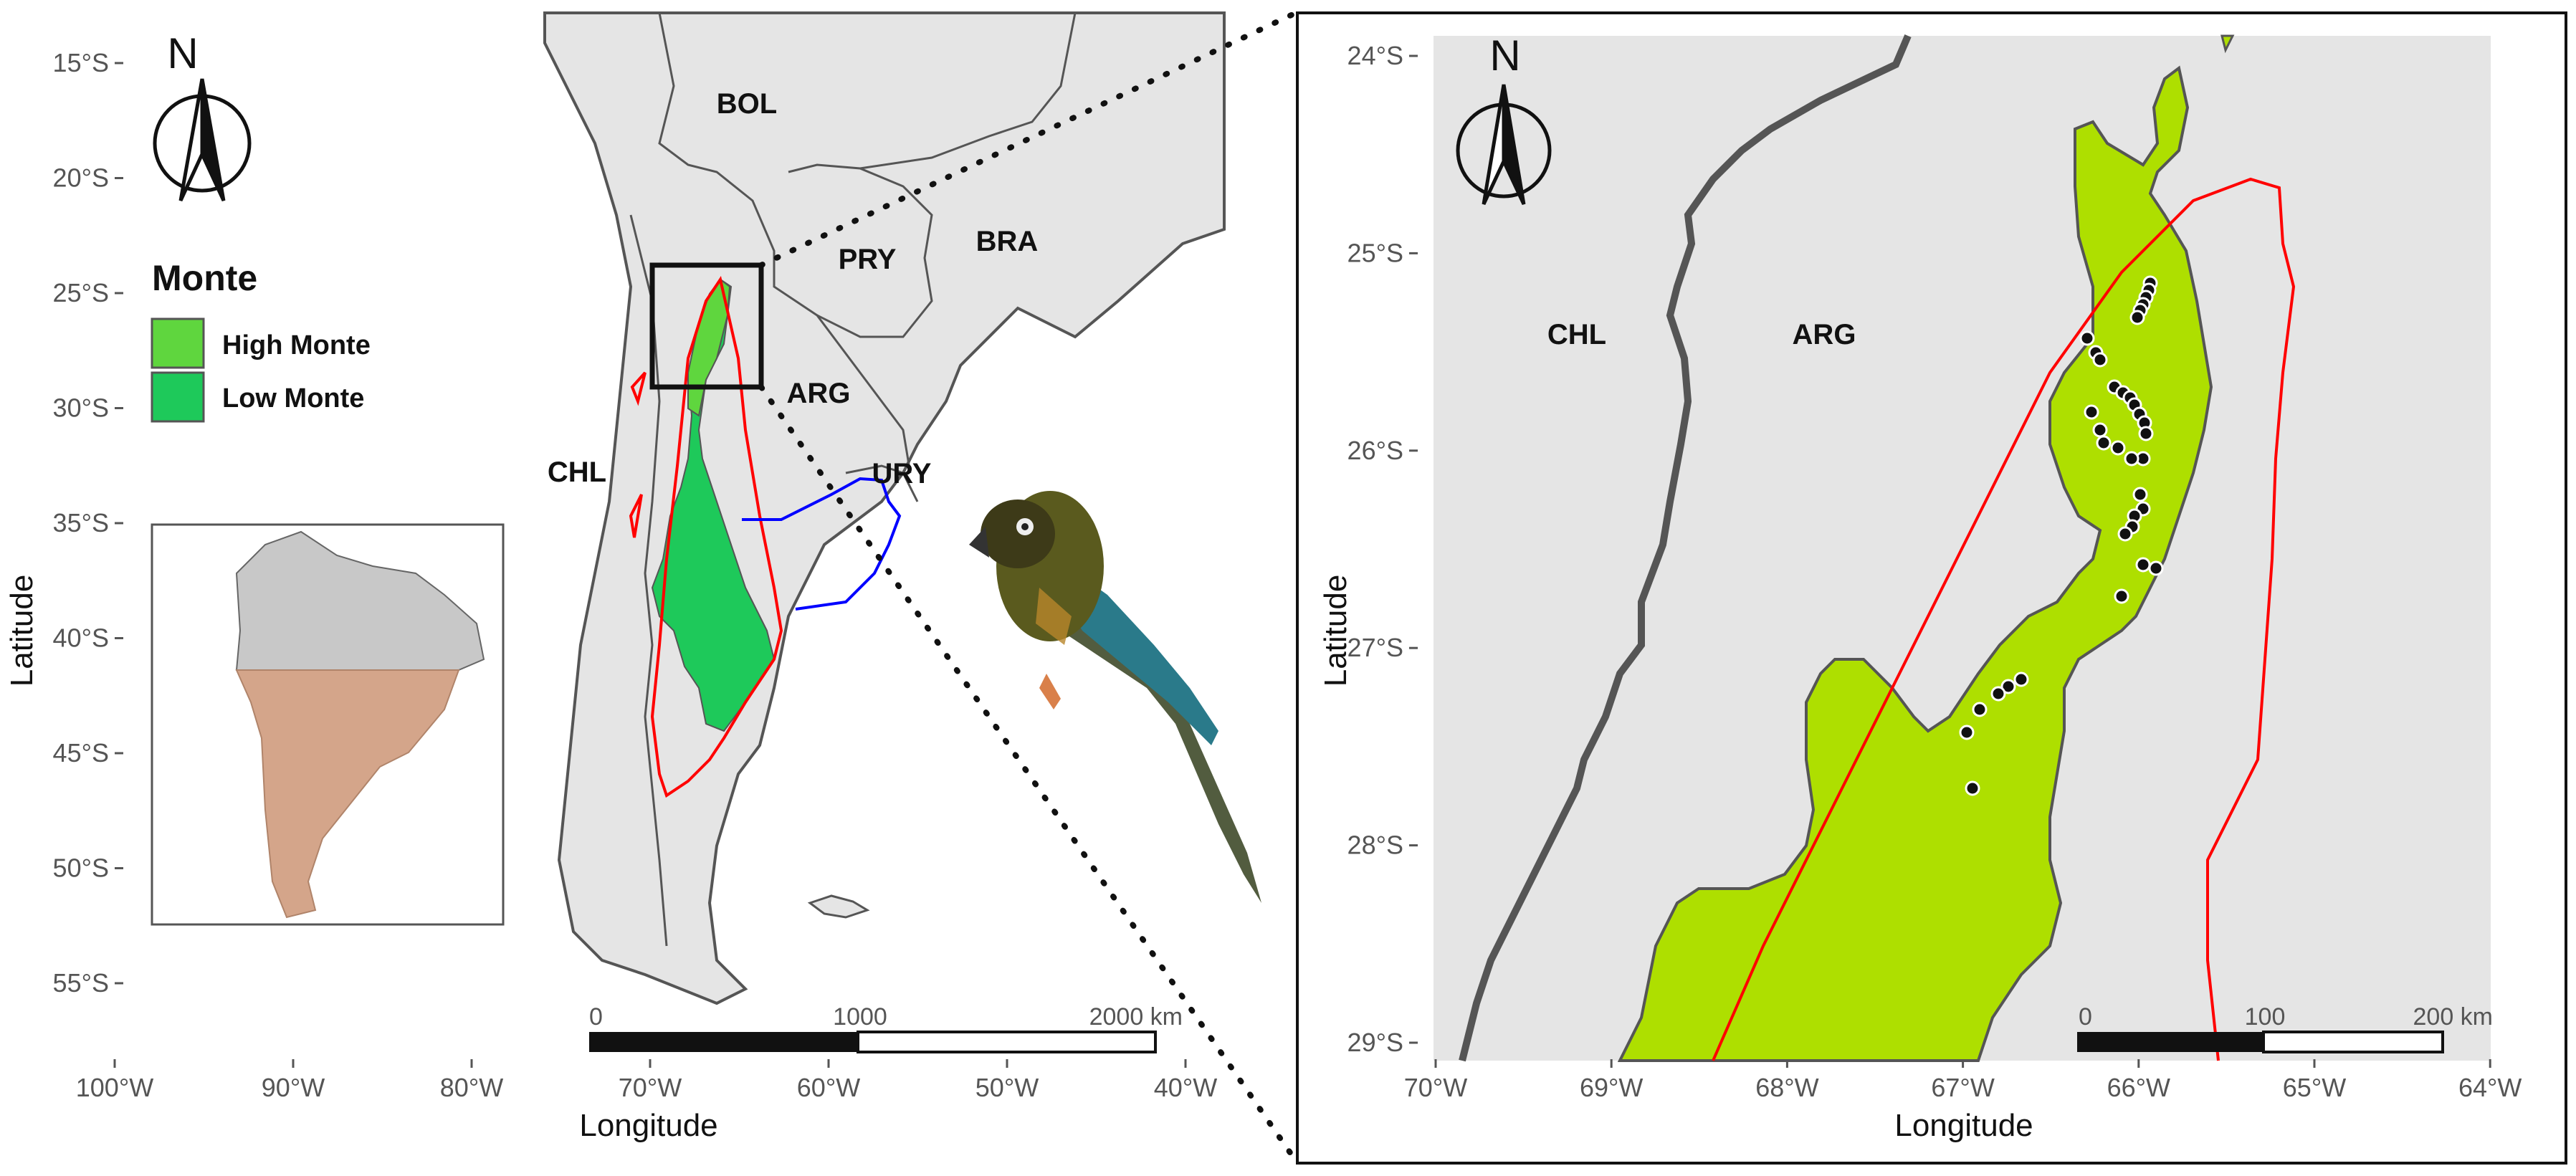 Image resolution: width=2576 pixels, height=1176 pixels. Describe the element at coordinates (2490, 1087) in the screenshot. I see `longitude-tick-6: 64°W` at that location.